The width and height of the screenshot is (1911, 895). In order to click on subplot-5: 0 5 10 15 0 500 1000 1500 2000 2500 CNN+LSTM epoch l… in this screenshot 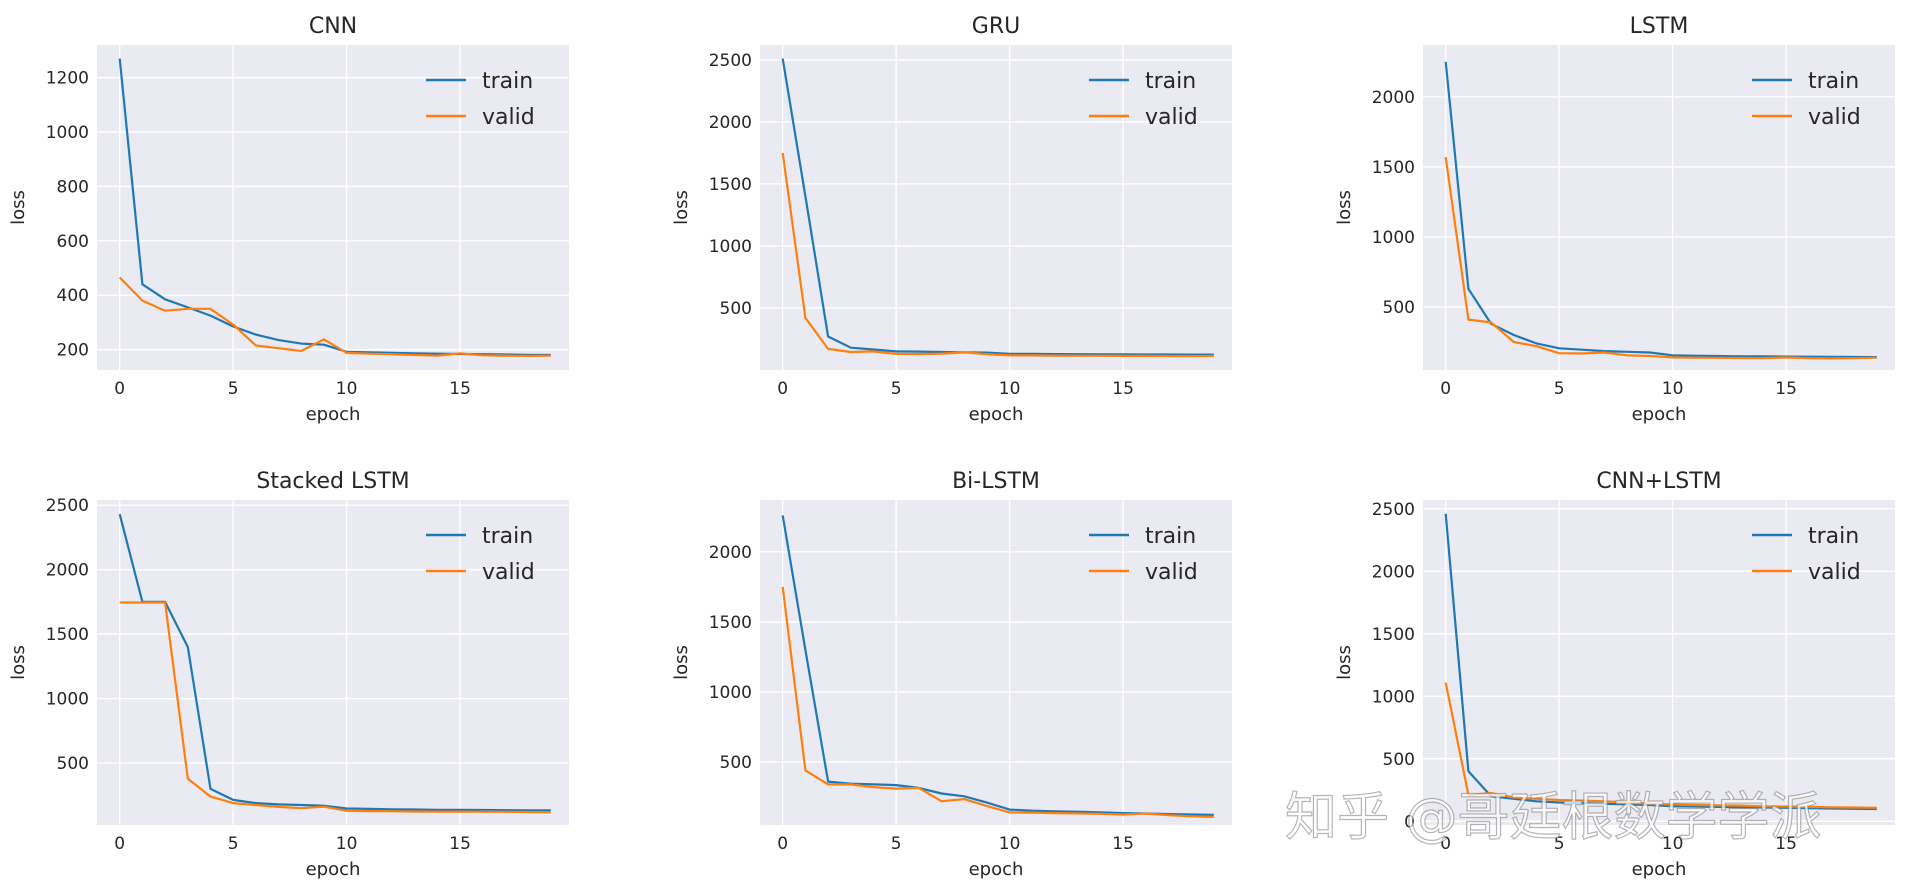, I will do `click(1614, 674)`.